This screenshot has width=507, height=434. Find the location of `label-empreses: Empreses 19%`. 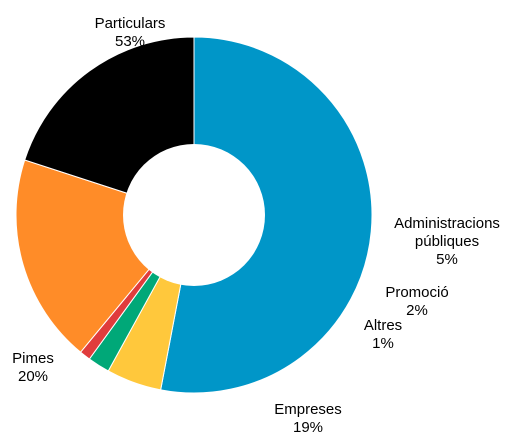

label-empreses: Empreses 19% is located at coordinates (308, 417).